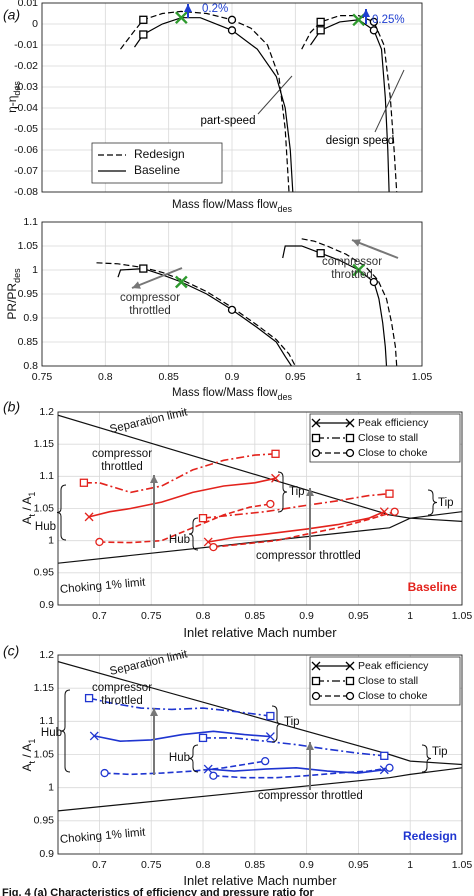 The image size is (474, 896). I want to click on x-axis-label: Mass flow/Mass flowdes, so click(232, 206).